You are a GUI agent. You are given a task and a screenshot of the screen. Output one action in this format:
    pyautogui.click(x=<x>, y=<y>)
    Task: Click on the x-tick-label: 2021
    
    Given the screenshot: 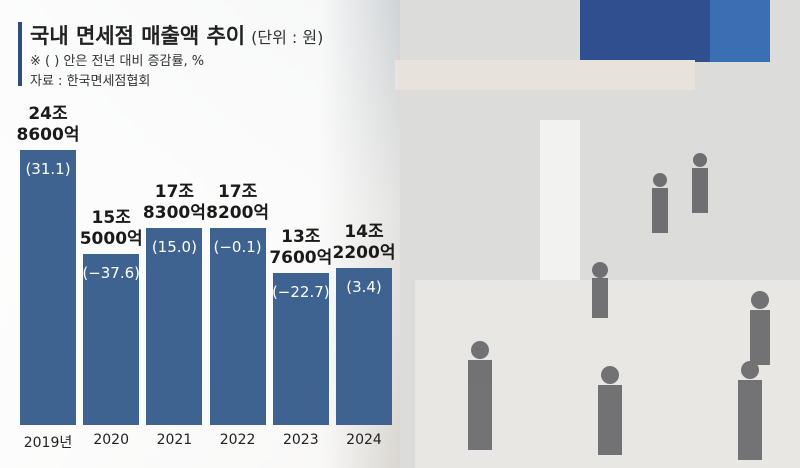 What is the action you would take?
    pyautogui.click(x=174, y=440)
    